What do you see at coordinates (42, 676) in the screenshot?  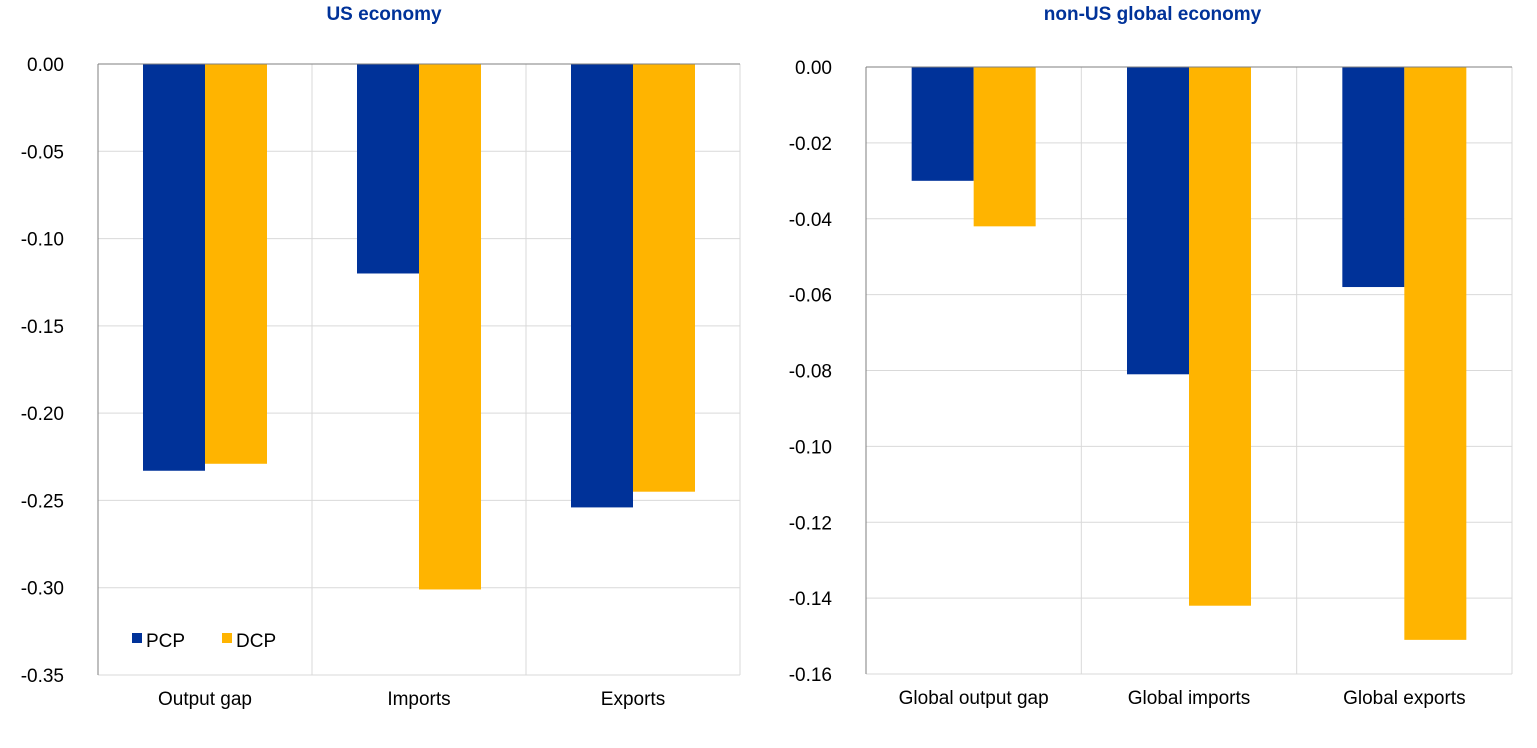 I see `y-tick-label: -0.35` at bounding box center [42, 676].